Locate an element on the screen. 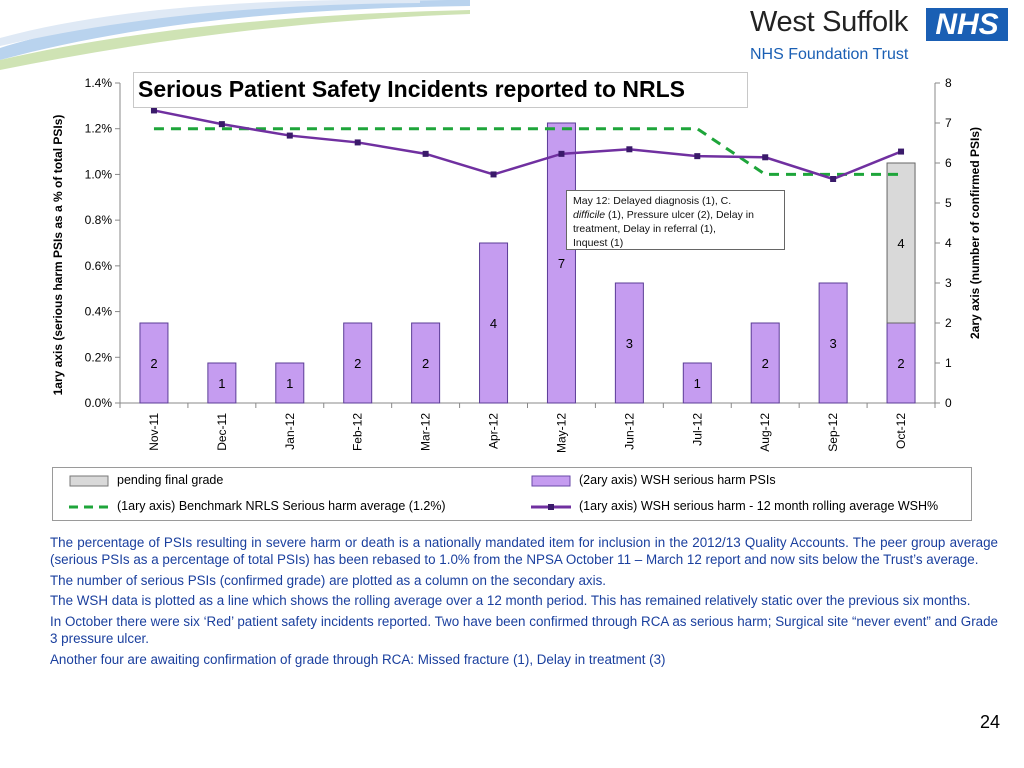 This screenshot has width=1024, height=768. y2-tick-label: 2 is located at coordinates (948, 323).